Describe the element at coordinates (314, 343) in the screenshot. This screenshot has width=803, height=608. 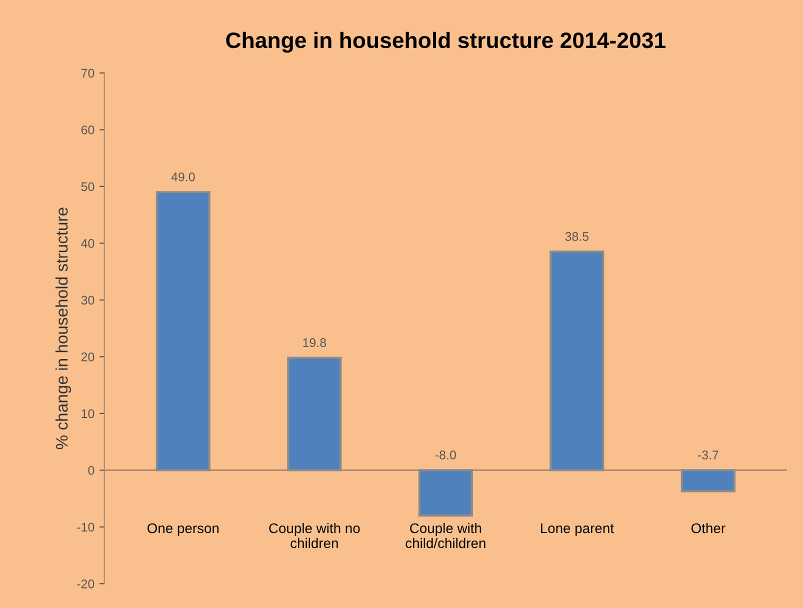
I see `data-label: 19.8` at that location.